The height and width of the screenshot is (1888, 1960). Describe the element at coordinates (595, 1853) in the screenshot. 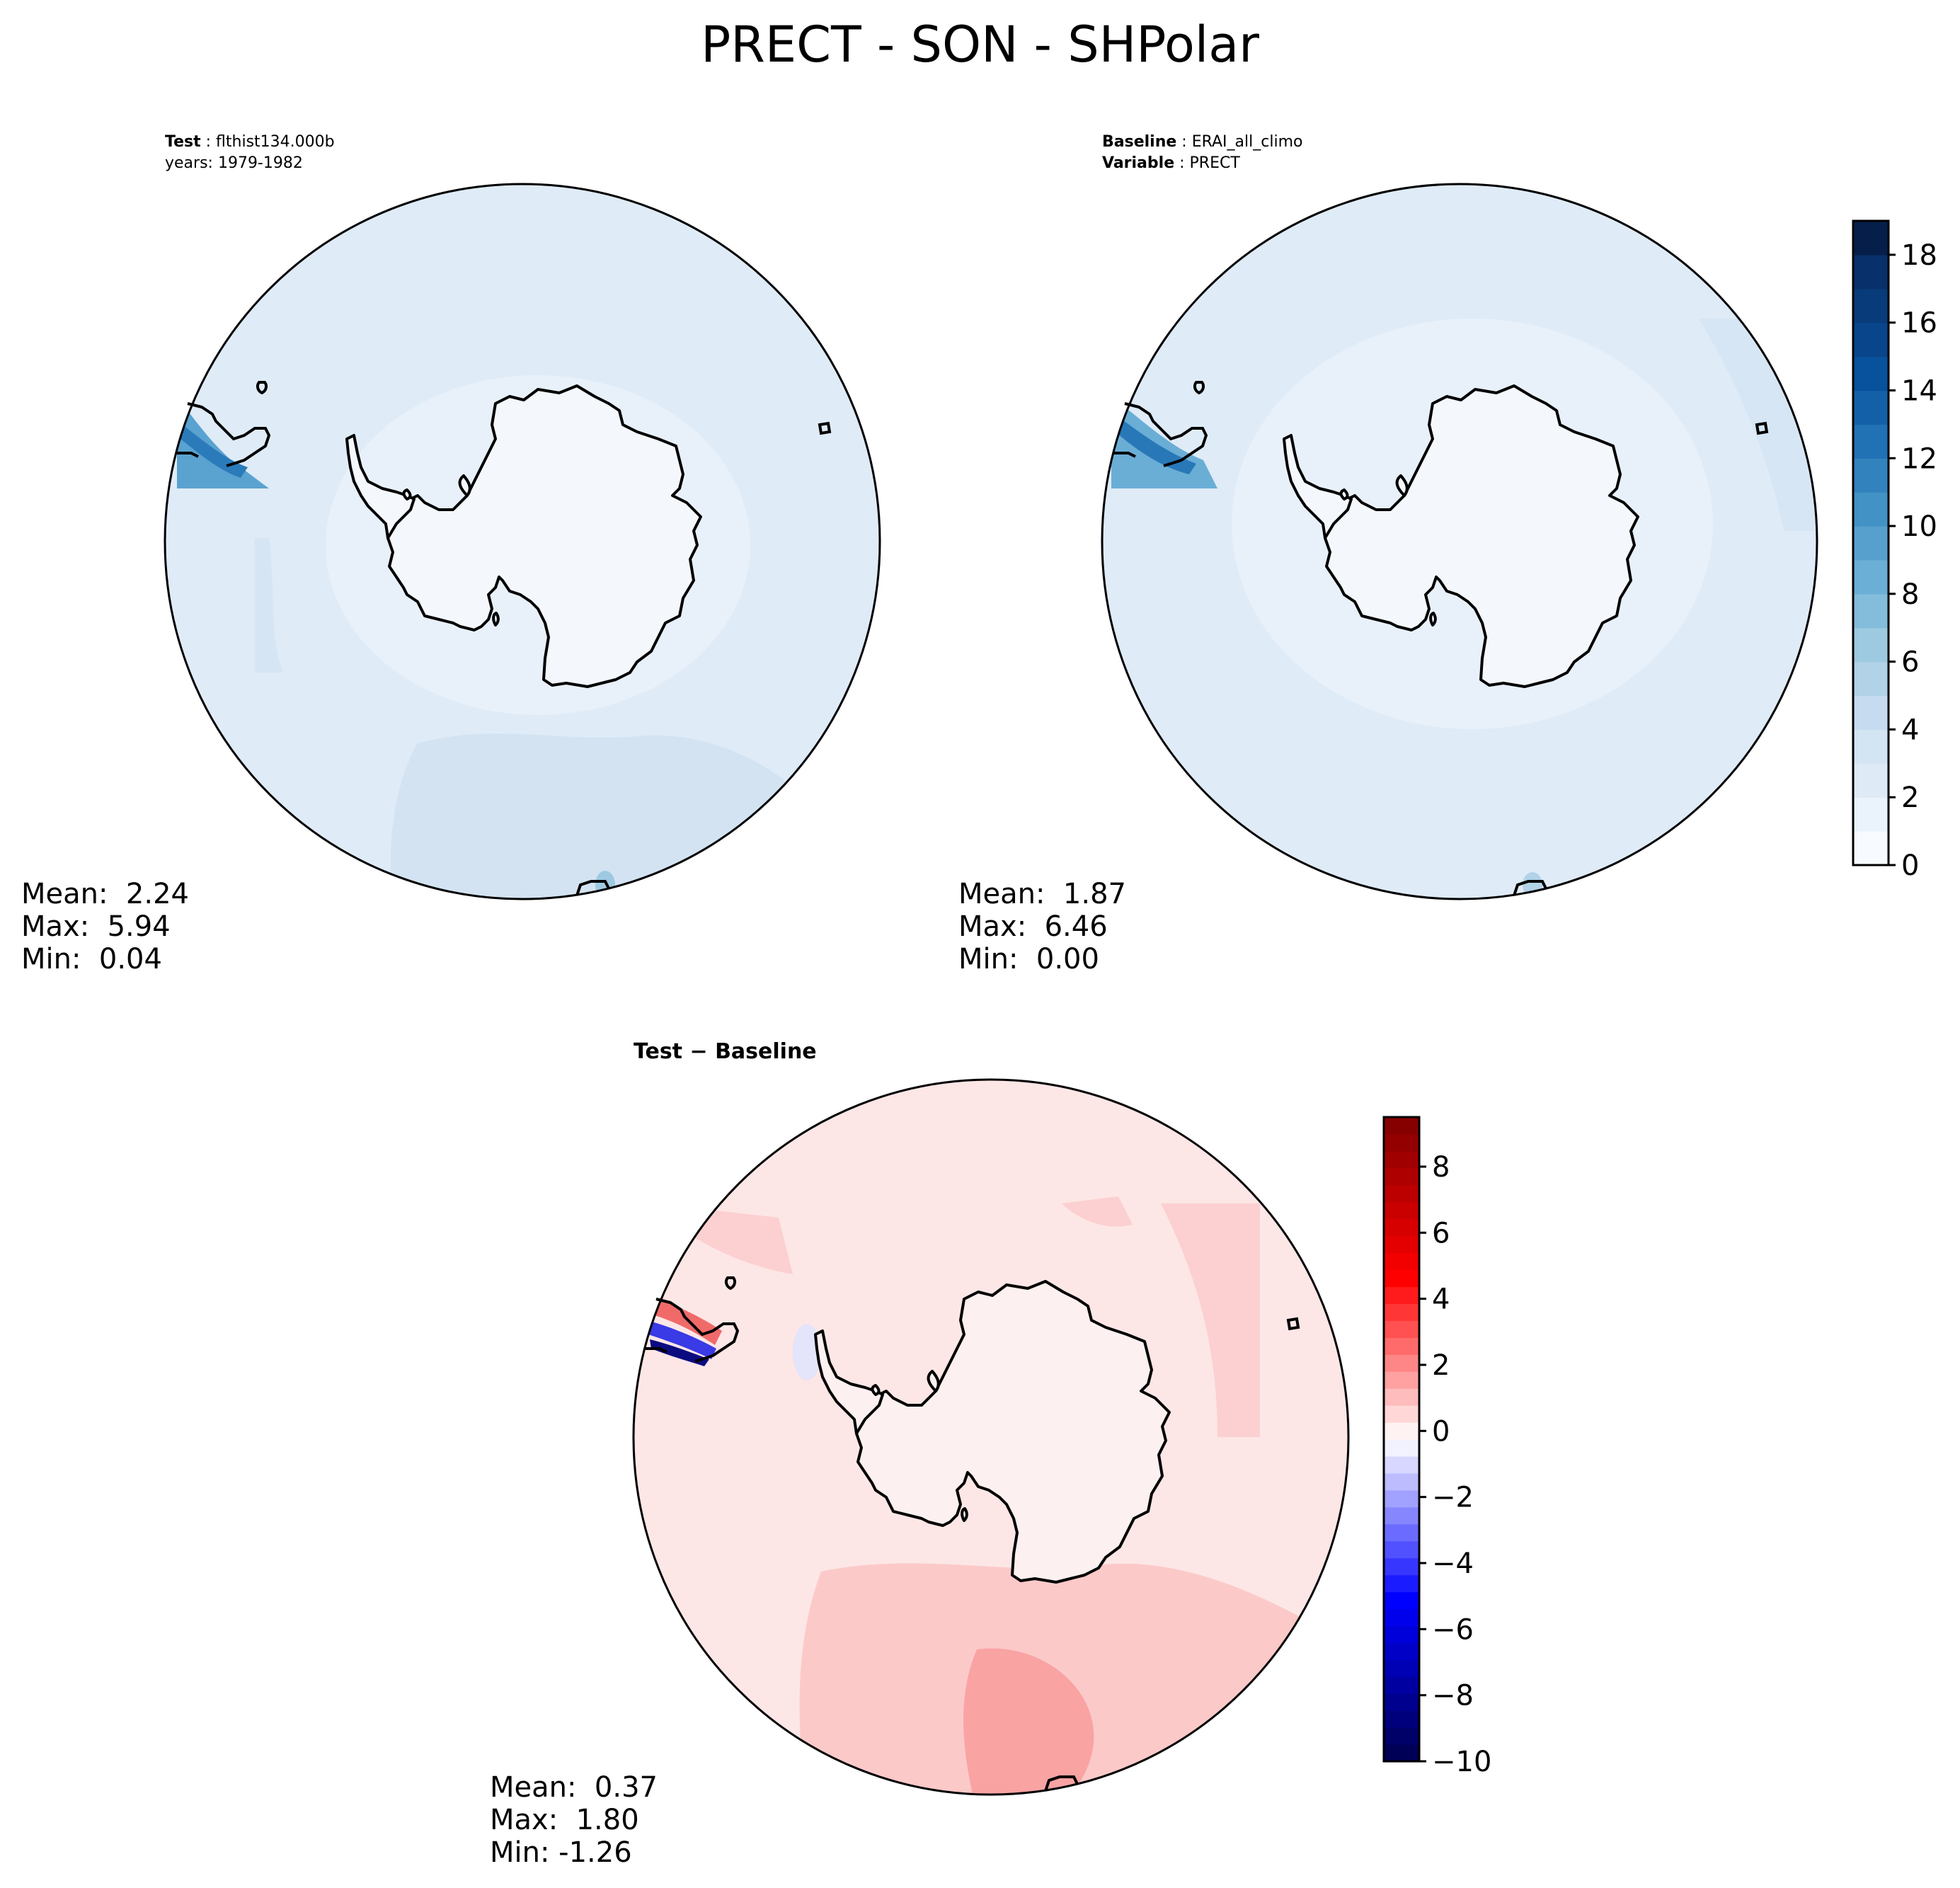

I see `diff-min: -1.26` at that location.